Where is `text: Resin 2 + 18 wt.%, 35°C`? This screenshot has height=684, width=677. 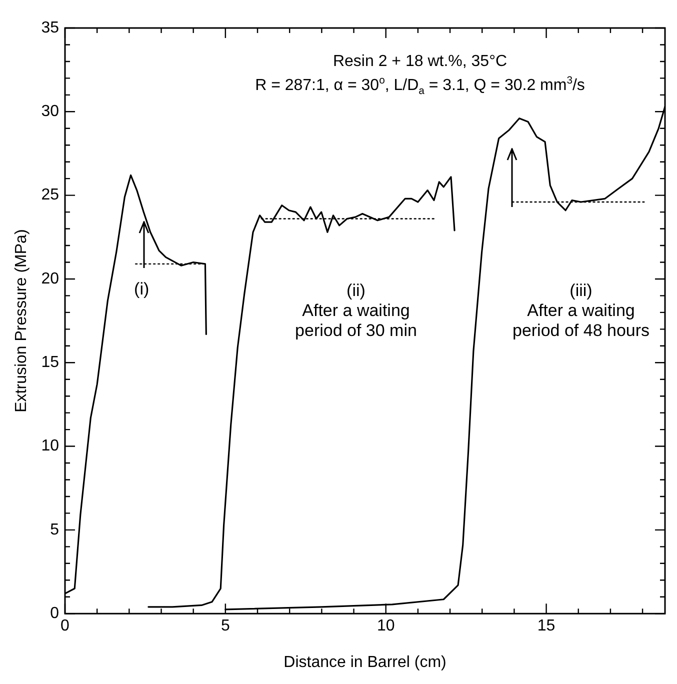
text: Resin 2 + 18 wt.%, 35°C is located at coordinates (420, 61).